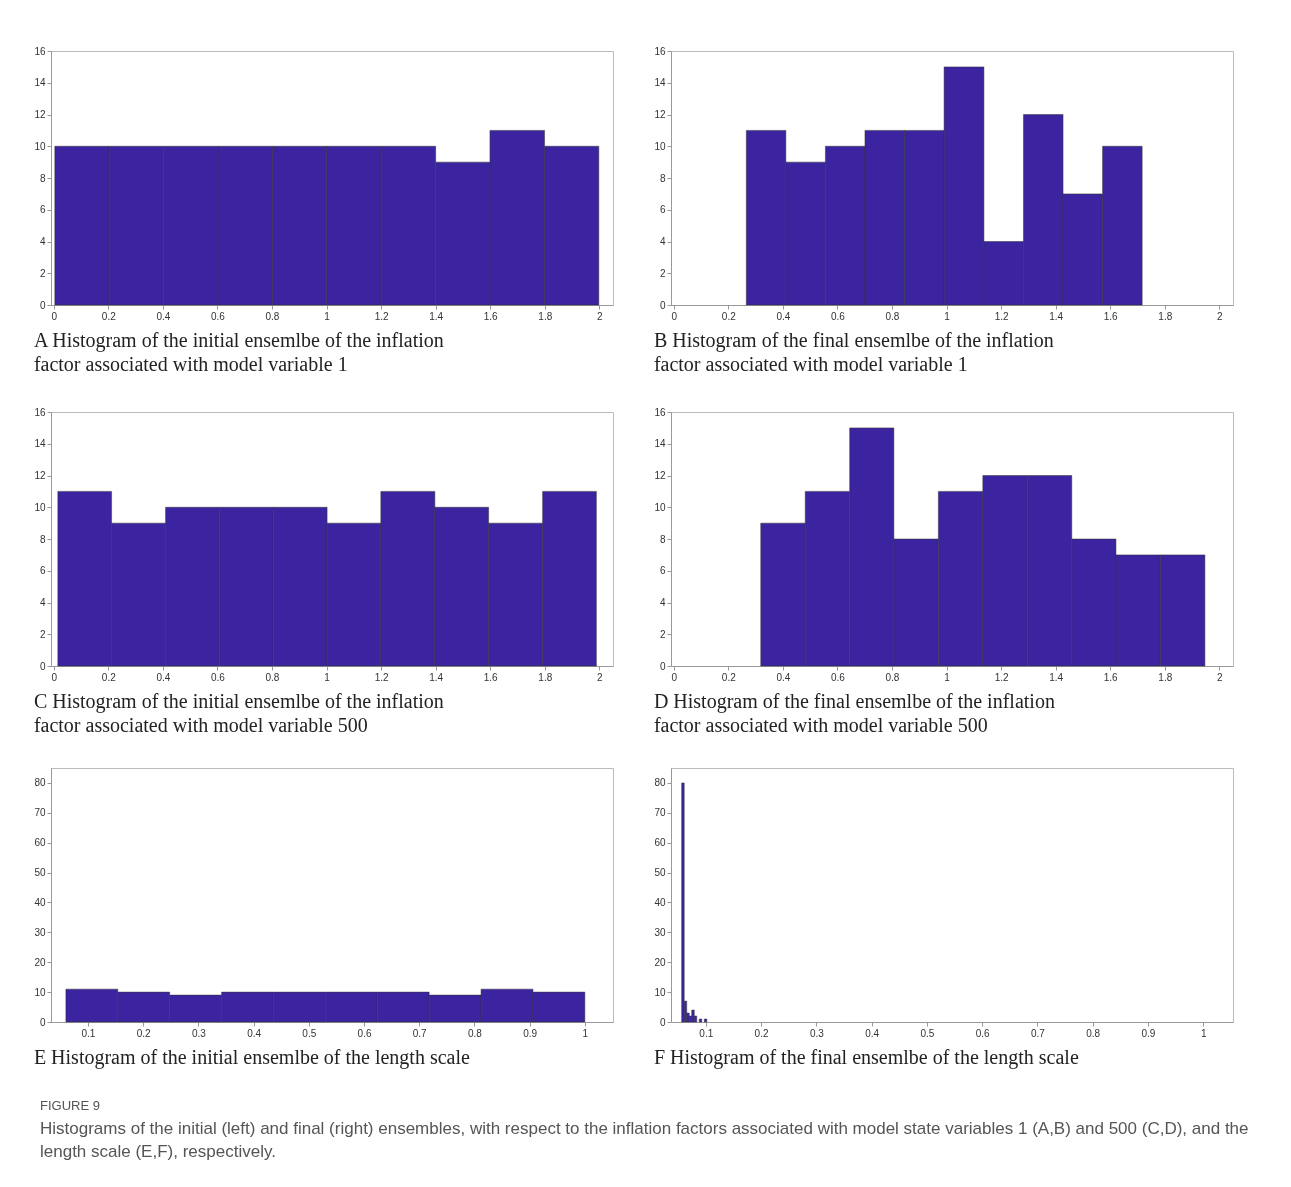  Describe the element at coordinates (238, 352) in the screenshot. I see `text: A Histogram of the initial ensemlbe of the inflation factor associated with model variable 1` at that location.